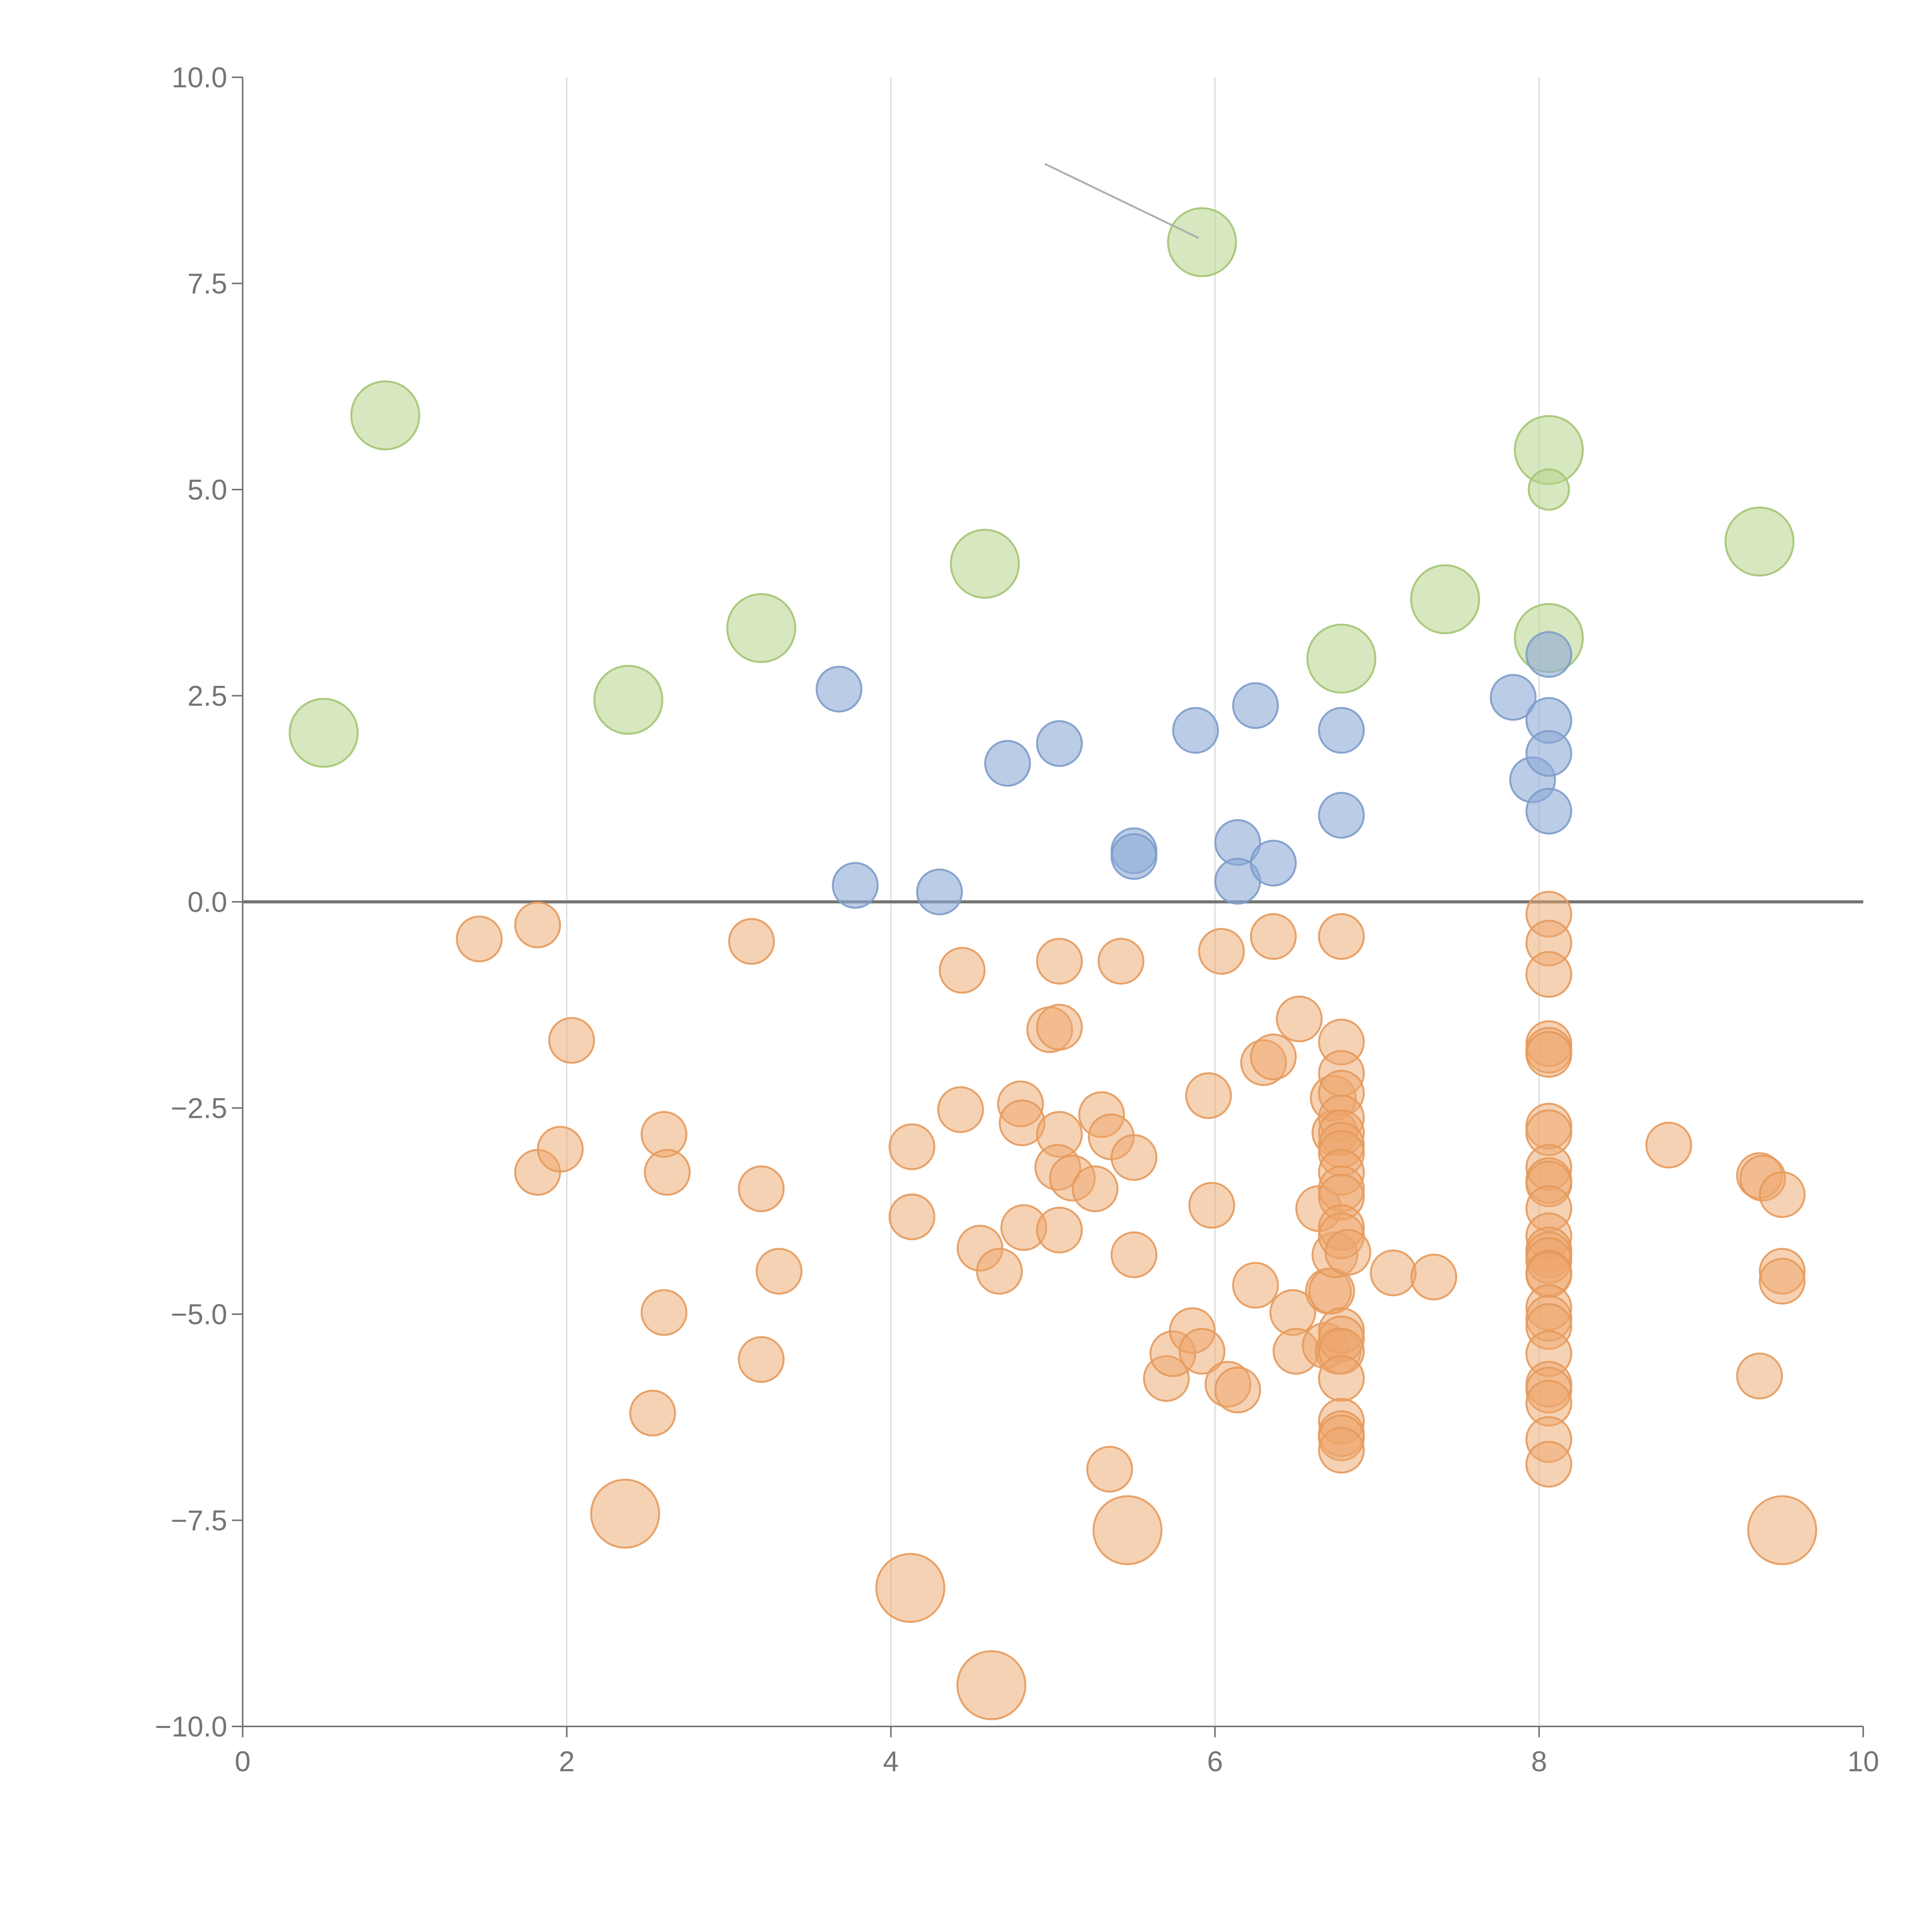 The width and height of the screenshot is (1932, 1932). What do you see at coordinates (199, 1521) in the screenshot?
I see `y-tick-label: −7.5` at bounding box center [199, 1521].